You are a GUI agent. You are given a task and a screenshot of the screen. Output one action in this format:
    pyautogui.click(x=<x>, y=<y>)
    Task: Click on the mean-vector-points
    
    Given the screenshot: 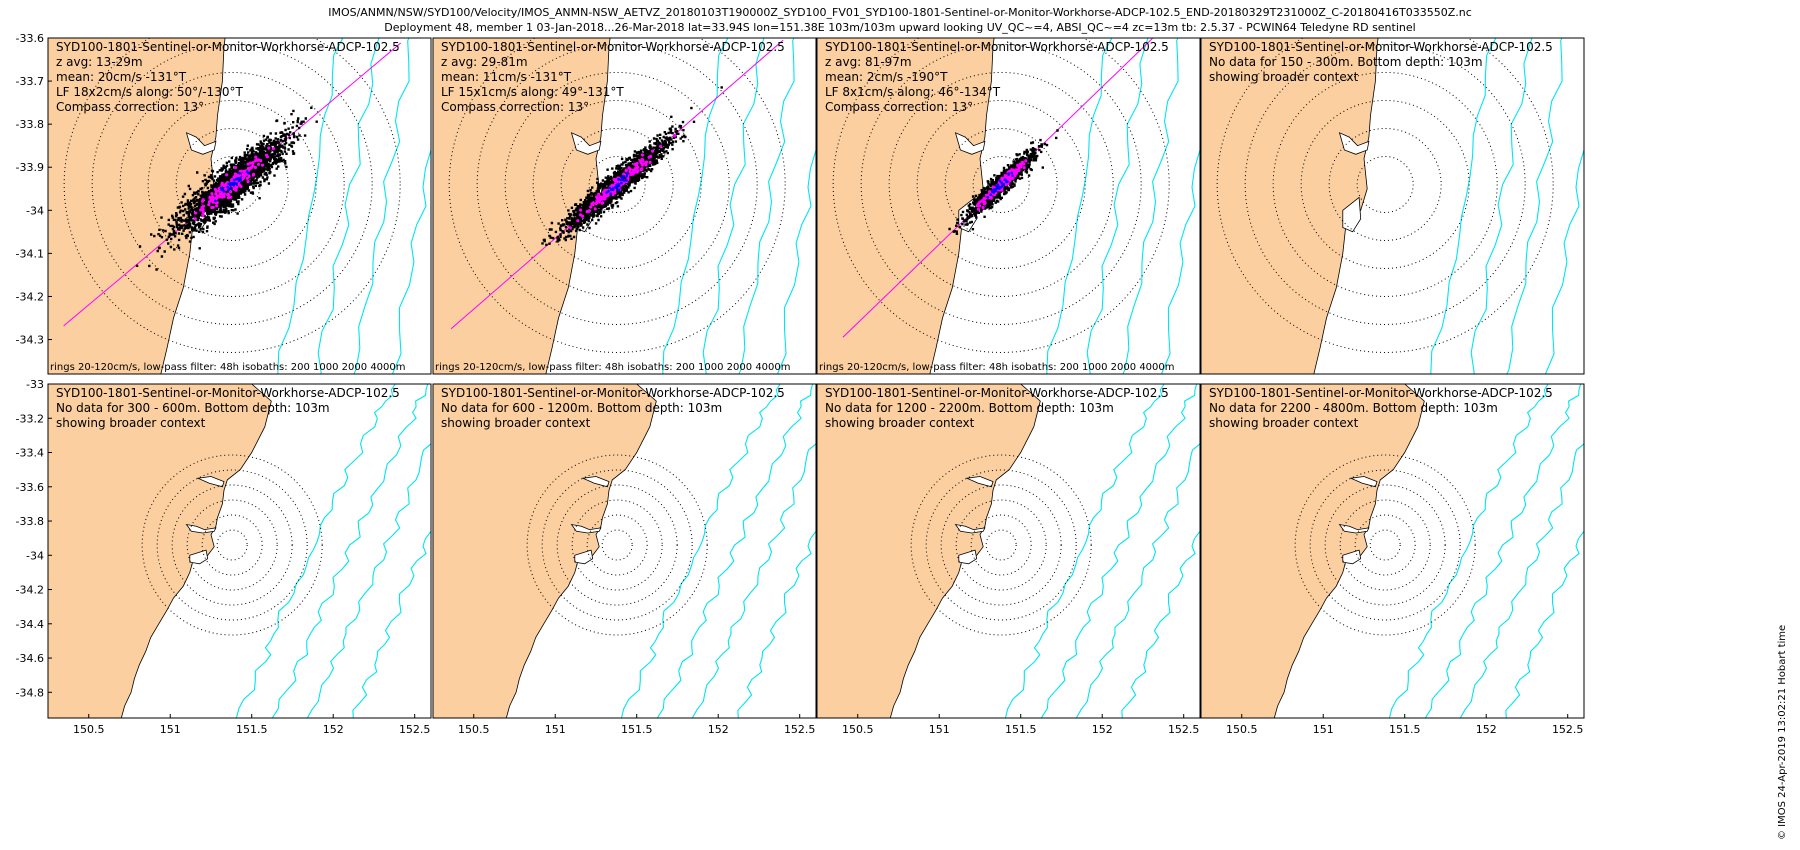 What is the action you would take?
    pyautogui.click(x=232, y=186)
    